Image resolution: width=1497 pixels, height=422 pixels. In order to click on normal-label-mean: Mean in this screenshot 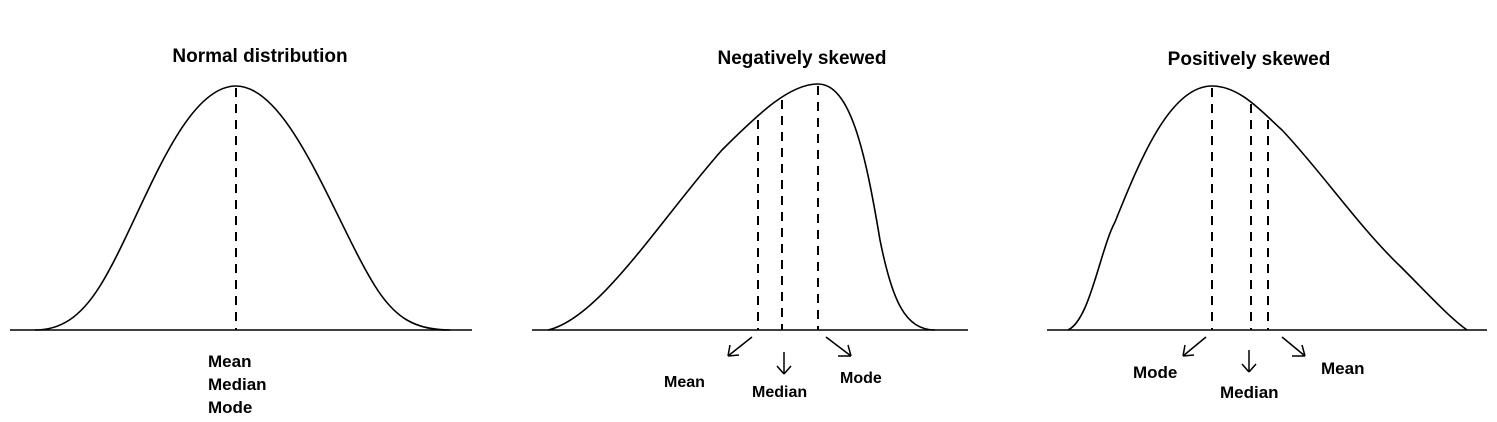, I will do `click(229, 361)`.